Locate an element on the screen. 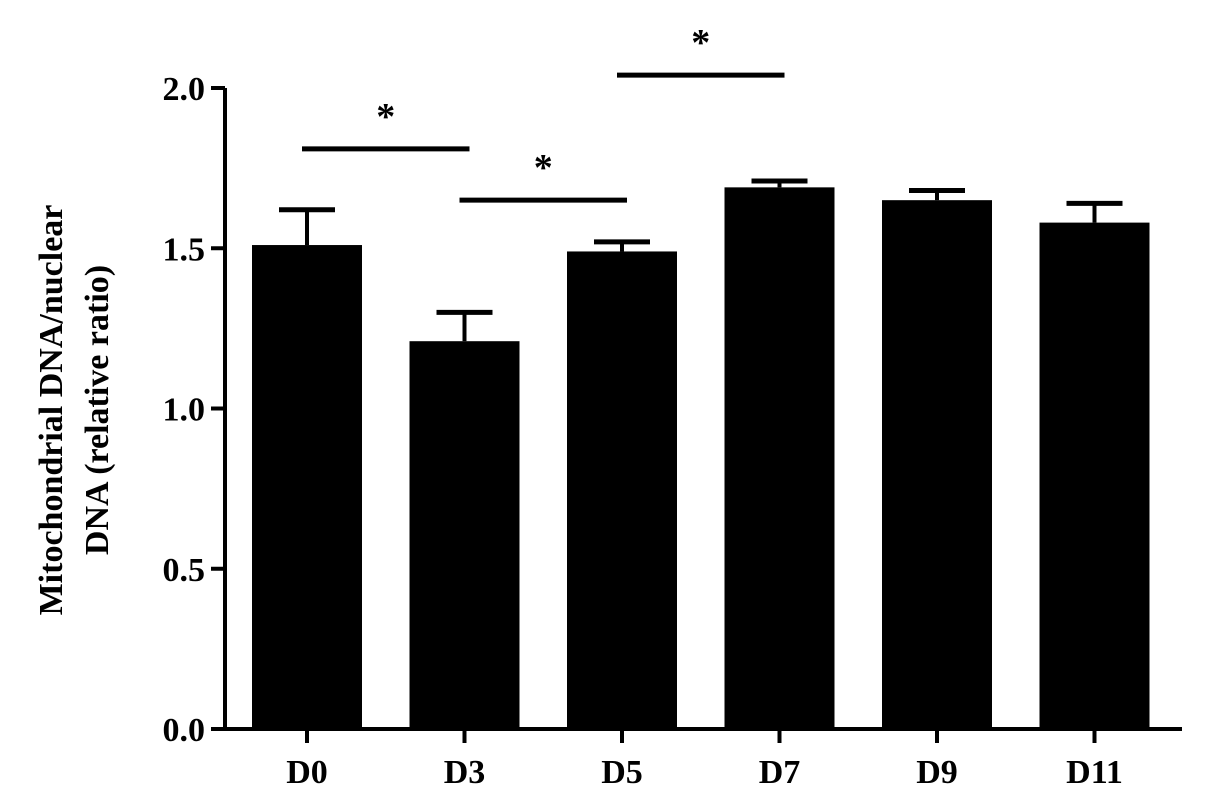 This screenshot has width=1205, height=803. y-axis-label-line-2: DNA (relative ratio) is located at coordinates (97, 410).